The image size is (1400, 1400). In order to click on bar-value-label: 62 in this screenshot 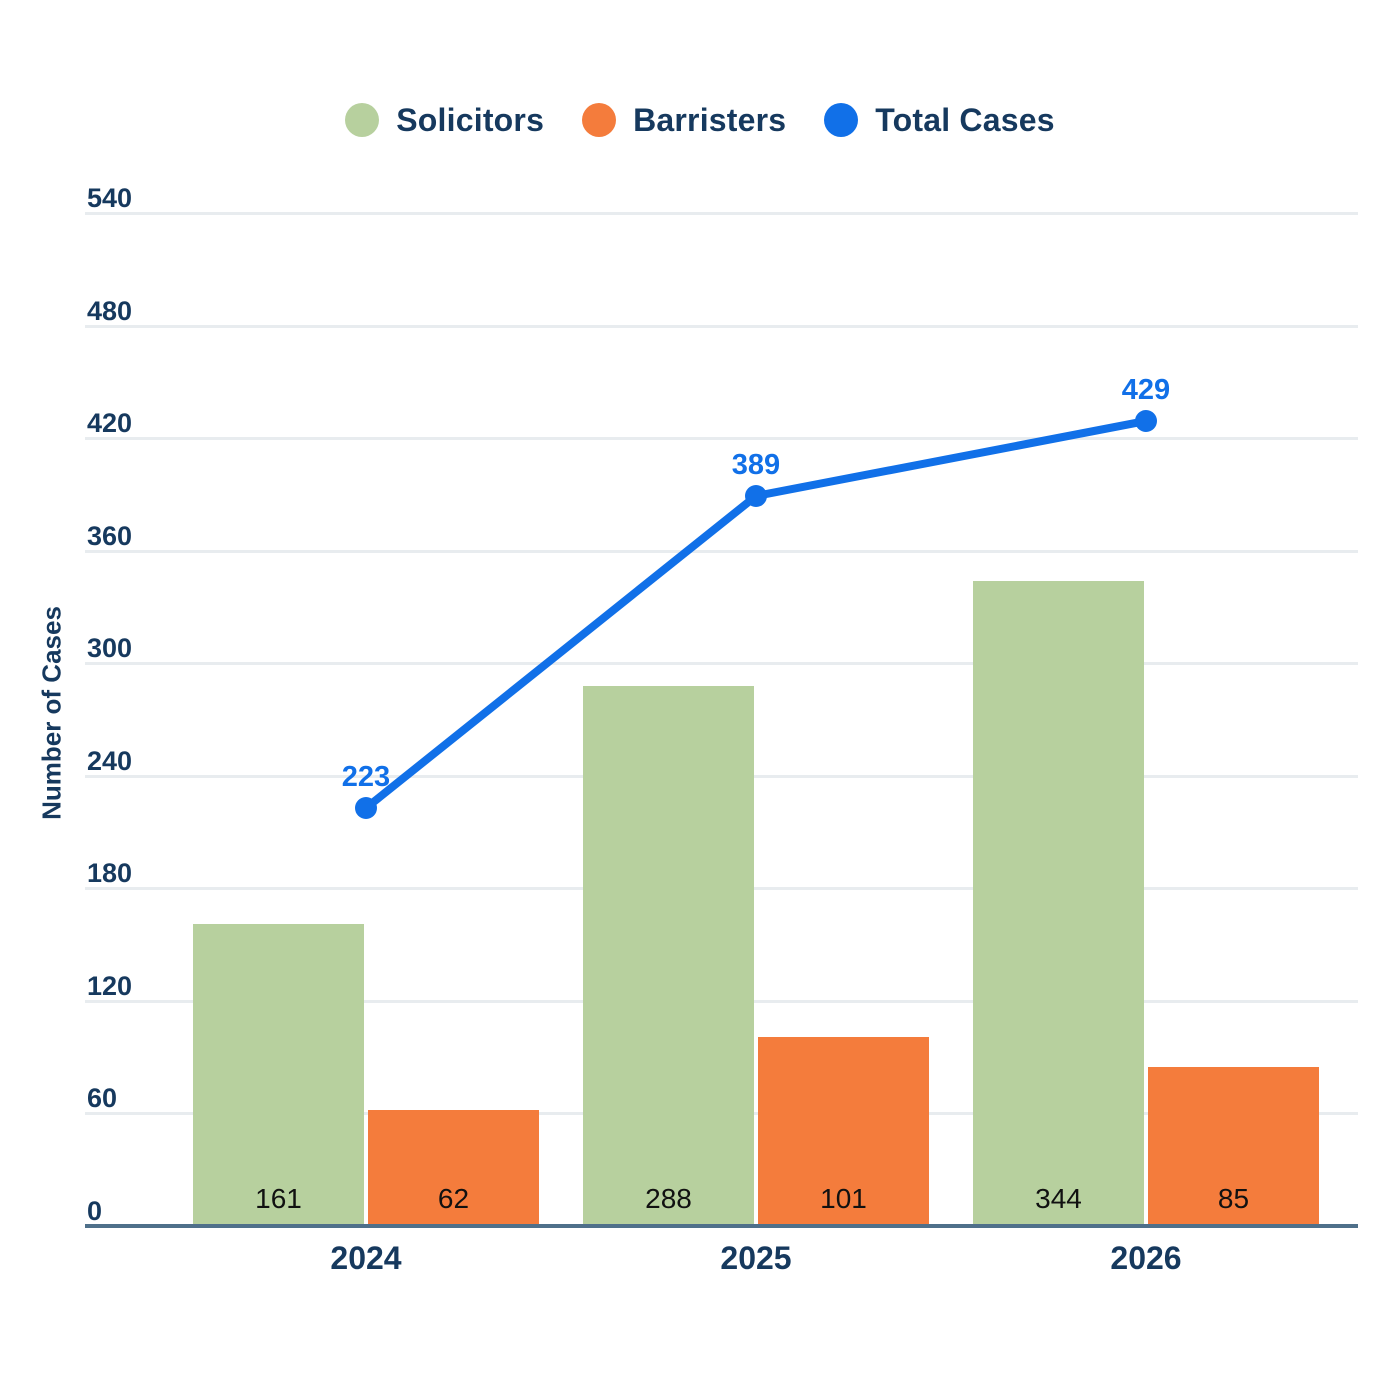, I will do `click(453, 1198)`.